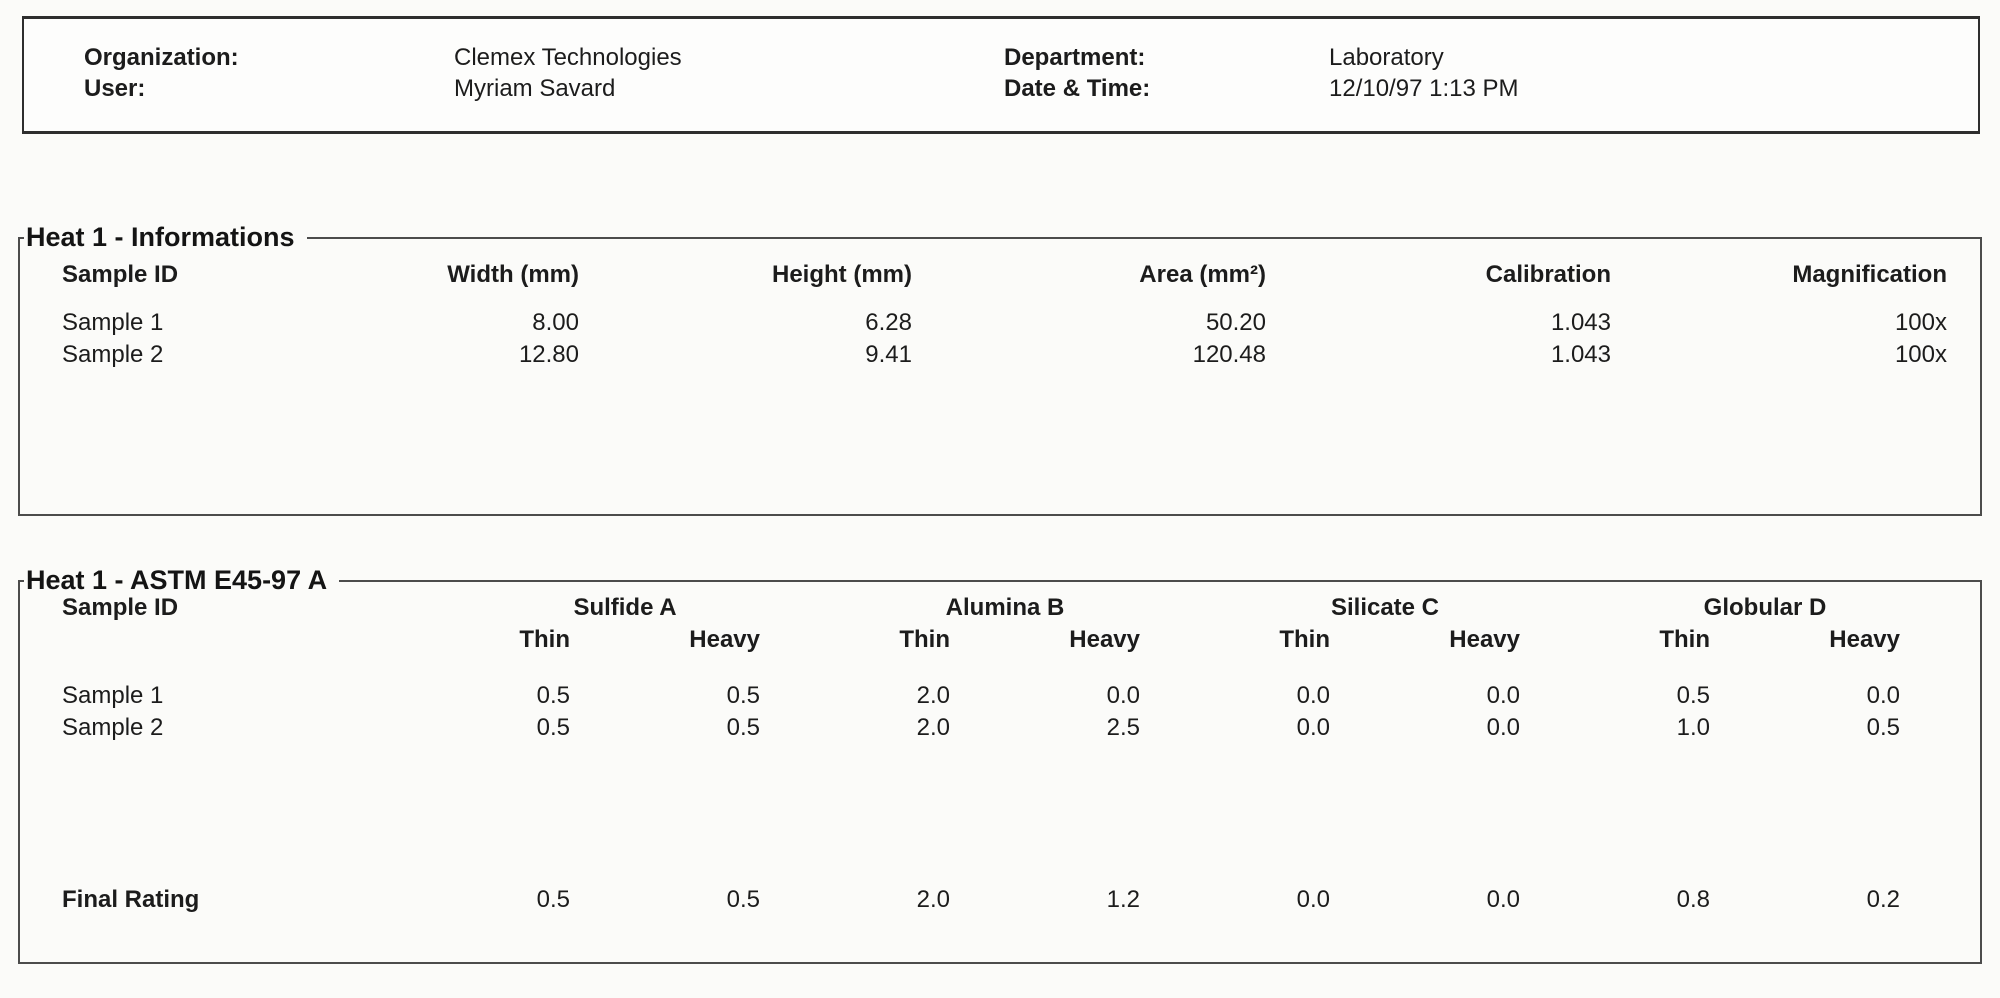 The height and width of the screenshot is (998, 2000). Describe the element at coordinates (933, 899) in the screenshot. I see `final-rating-value: 2.0` at that location.